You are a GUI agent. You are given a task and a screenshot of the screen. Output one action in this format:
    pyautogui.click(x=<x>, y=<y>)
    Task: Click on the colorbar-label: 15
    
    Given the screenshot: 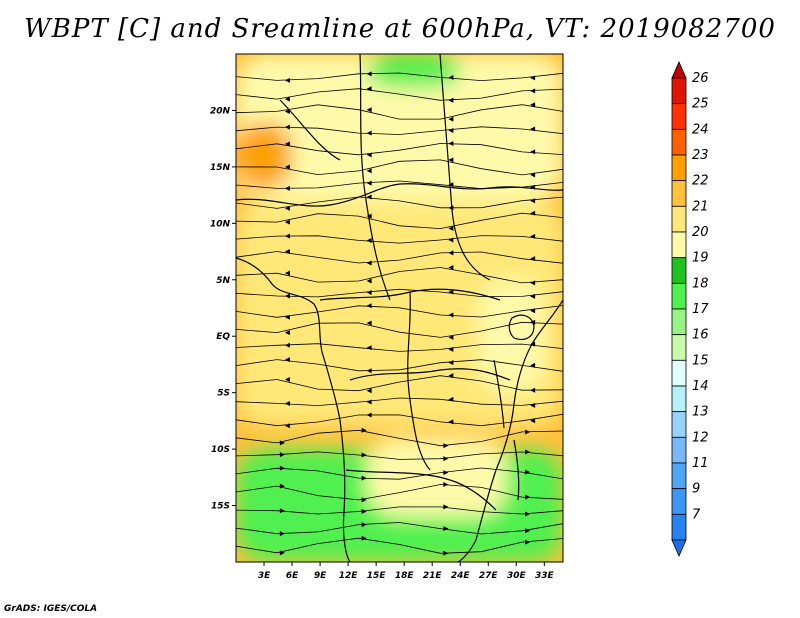 What is the action you would take?
    pyautogui.click(x=700, y=360)
    